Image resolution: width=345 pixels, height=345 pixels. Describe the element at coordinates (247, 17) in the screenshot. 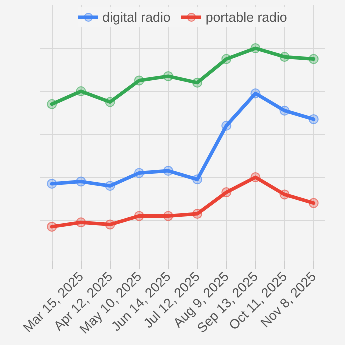

I see `legend-label: portable radio` at that location.